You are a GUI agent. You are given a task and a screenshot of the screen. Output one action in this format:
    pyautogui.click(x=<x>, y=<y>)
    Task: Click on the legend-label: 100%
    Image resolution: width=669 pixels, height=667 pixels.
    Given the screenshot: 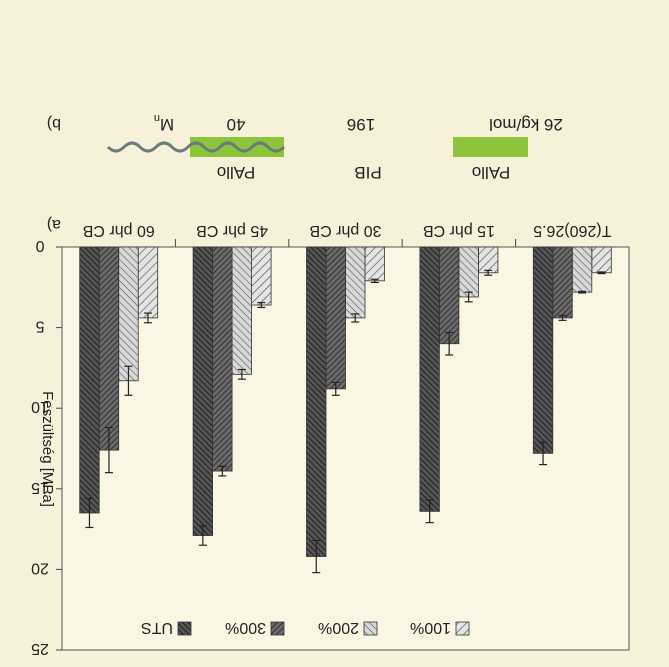 What is the action you would take?
    pyautogui.click(x=430, y=627)
    